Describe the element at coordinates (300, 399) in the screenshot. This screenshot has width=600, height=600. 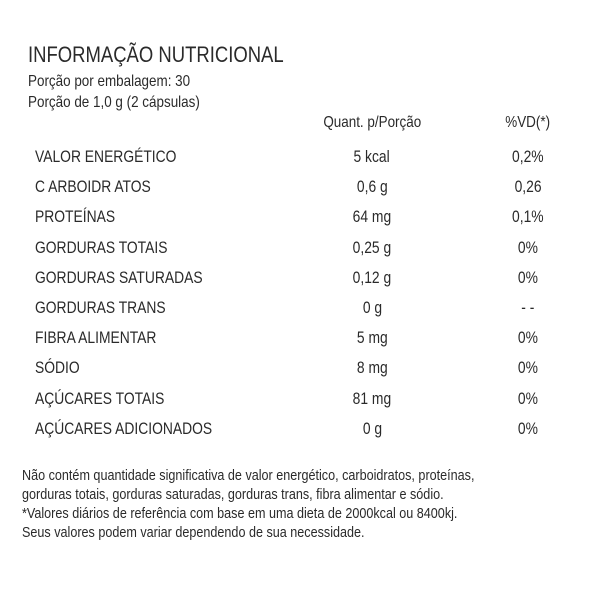
I see `table-row: AÇÚCARES TOTAIS 81 mg 0%` at that location.